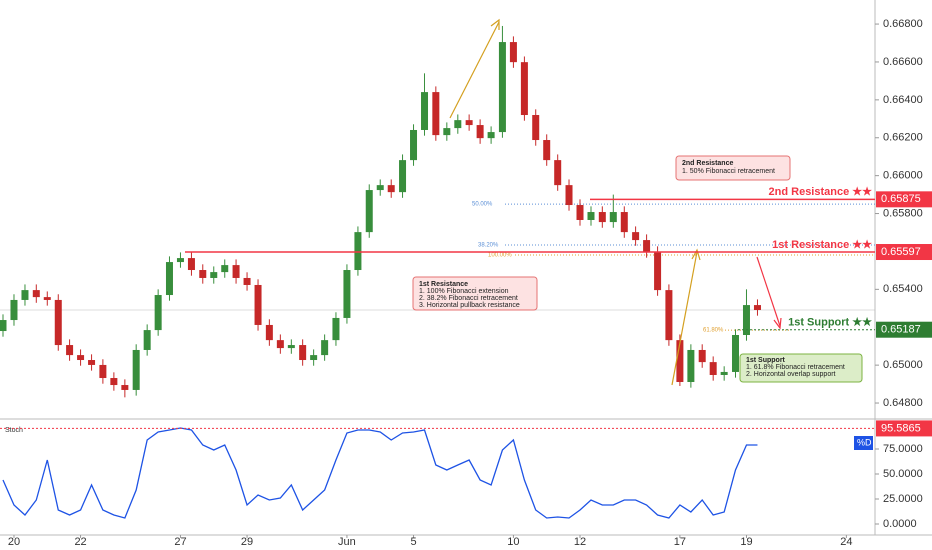 The image size is (932, 550). Describe the element at coordinates (903, 176) in the screenshot. I see `y-tick-label: 0.66000` at that location.